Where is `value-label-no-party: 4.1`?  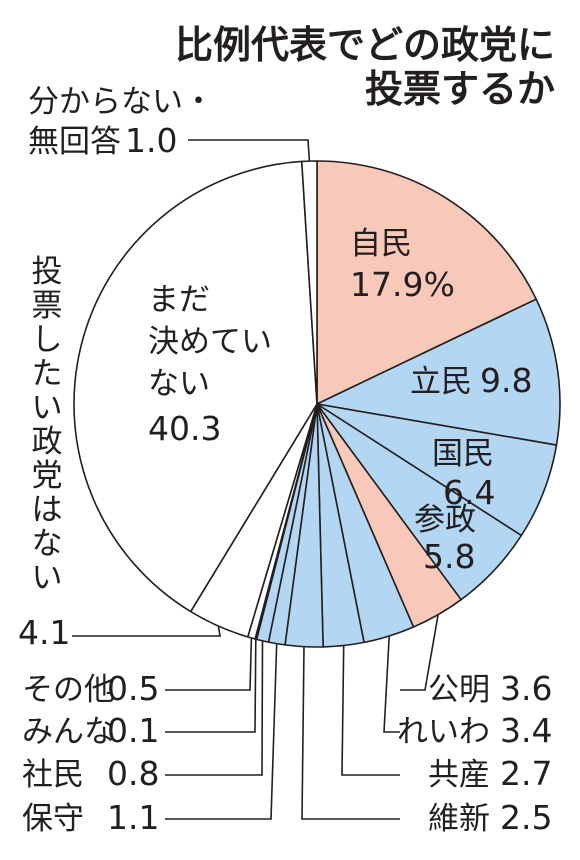 value-label-no-party: 4.1 is located at coordinates (44, 632).